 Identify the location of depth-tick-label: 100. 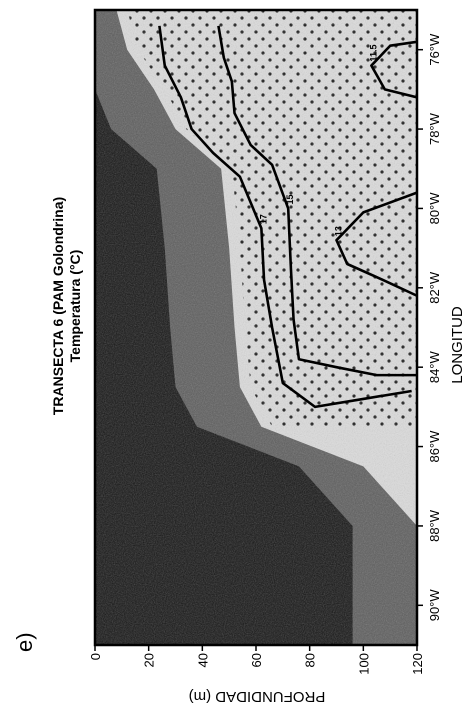
(363, 664).